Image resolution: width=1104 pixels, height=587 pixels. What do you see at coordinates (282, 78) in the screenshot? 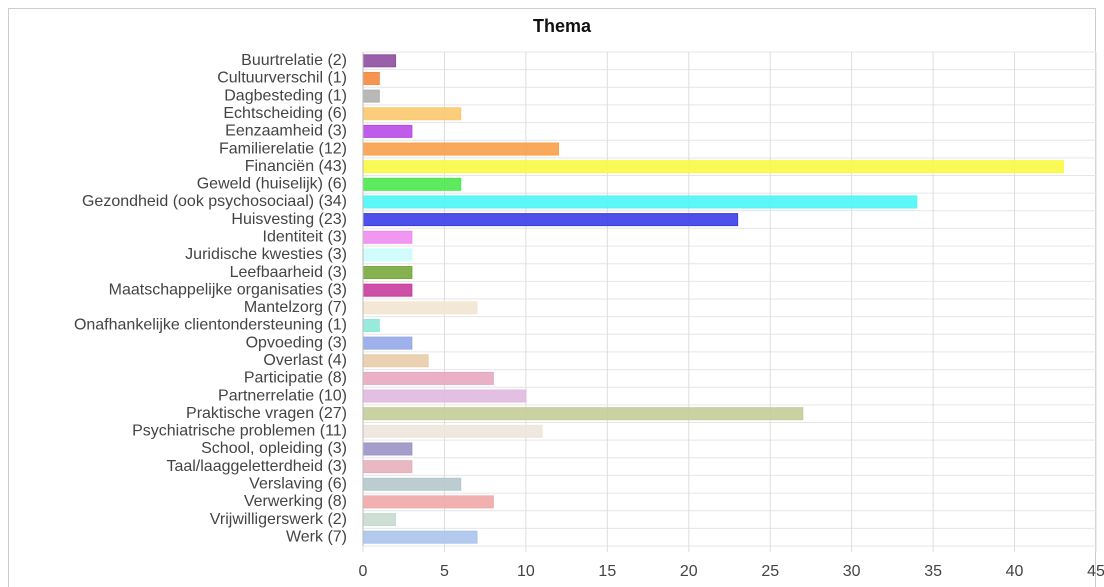
I see `y-tick-label: Cultuurverschil (1)` at bounding box center [282, 78].